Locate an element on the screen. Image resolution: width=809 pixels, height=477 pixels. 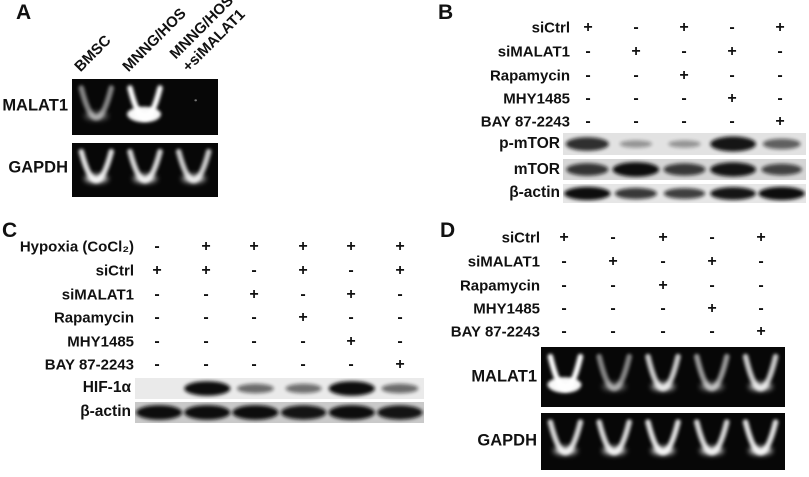
panel-d-sign-sictrl-lane-4: - is located at coordinates (712, 237).